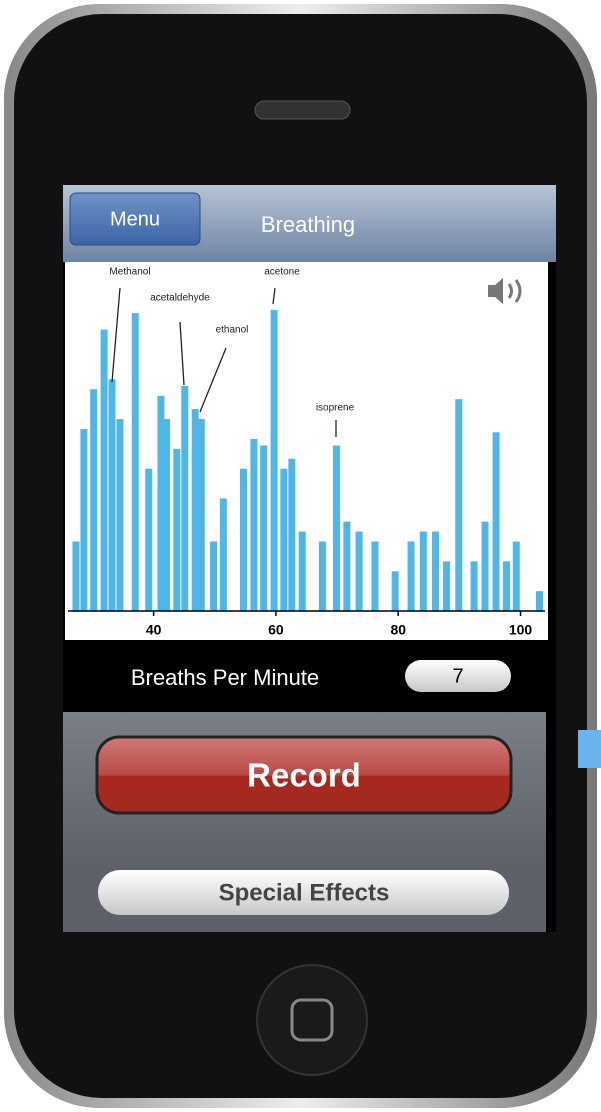 Image resolution: width=601 pixels, height=1112 pixels. I want to click on bpm-field, so click(458, 676).